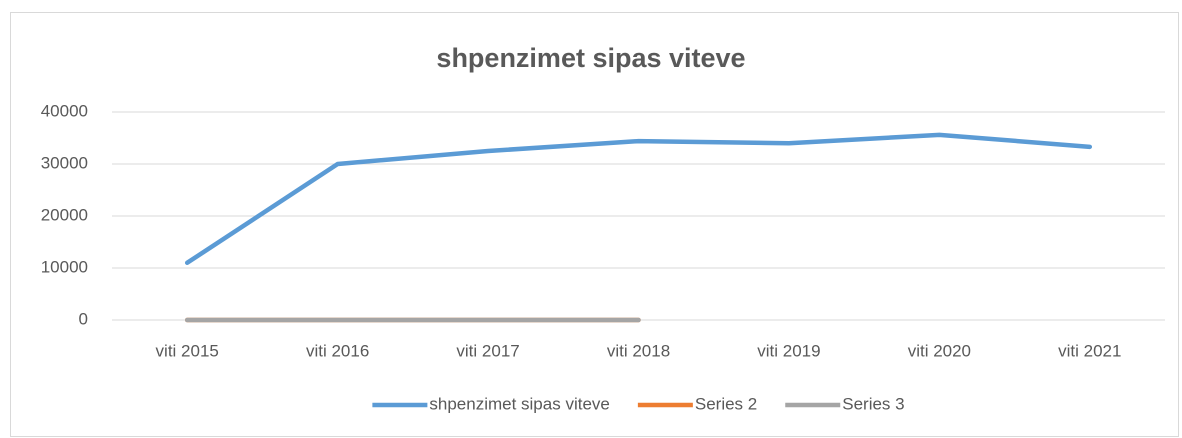  Describe the element at coordinates (638, 350) in the screenshot. I see `x-tick-label: viti 2018` at that location.